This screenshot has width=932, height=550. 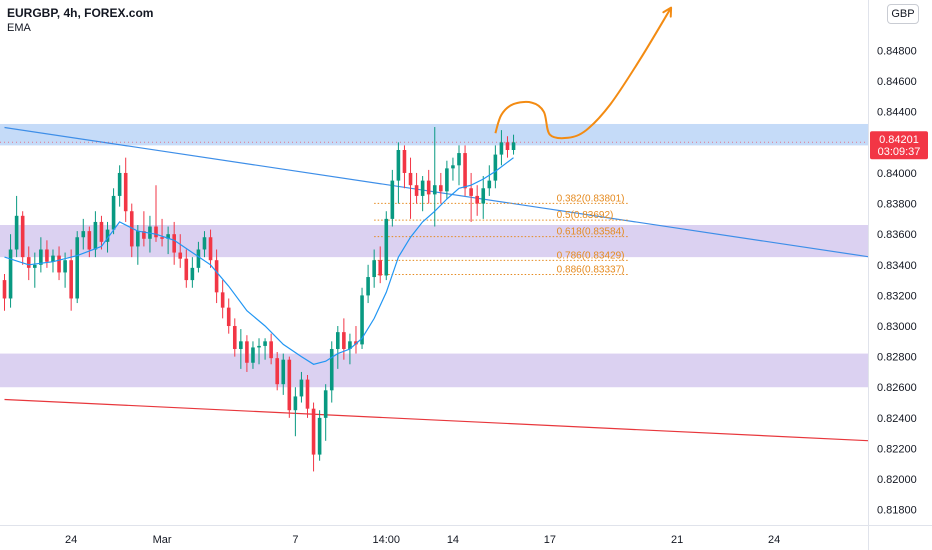 I want to click on price-tick-label: 0.83400, so click(x=897, y=266).